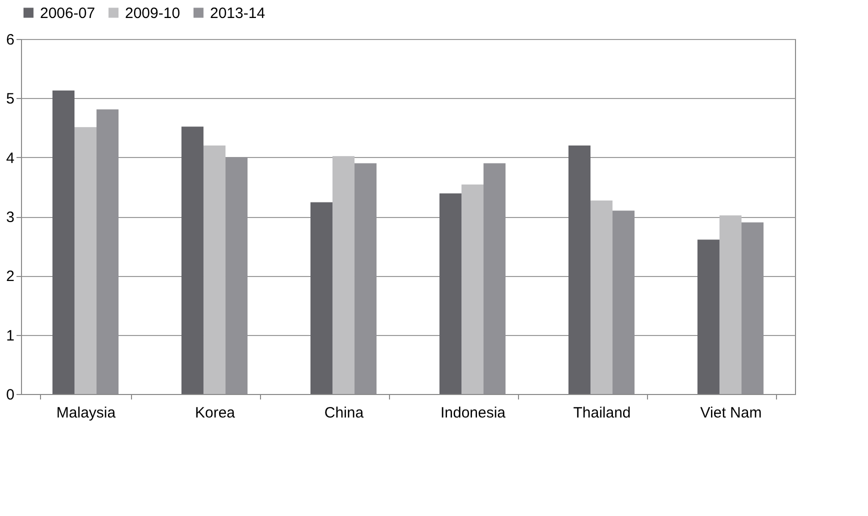  What do you see at coordinates (602, 413) in the screenshot?
I see `x-tick-label: Thailand` at bounding box center [602, 413].